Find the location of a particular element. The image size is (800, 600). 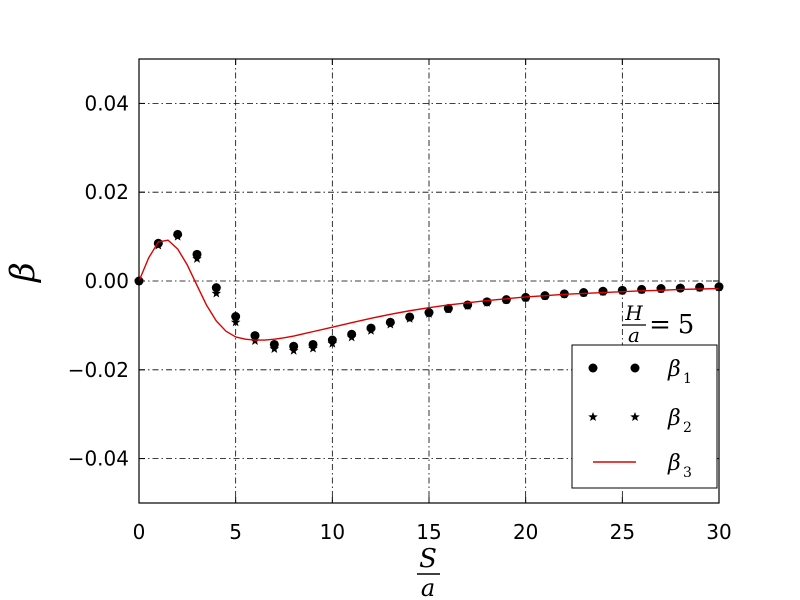

series-line is located at coordinates (429, 290).